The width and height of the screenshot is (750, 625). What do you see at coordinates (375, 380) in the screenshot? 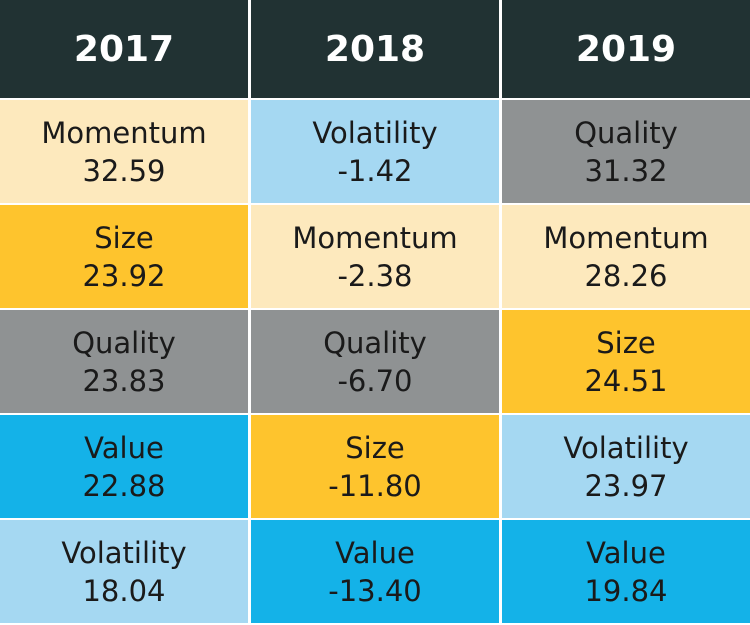
I see `return-value: -6.70` at bounding box center [375, 380].